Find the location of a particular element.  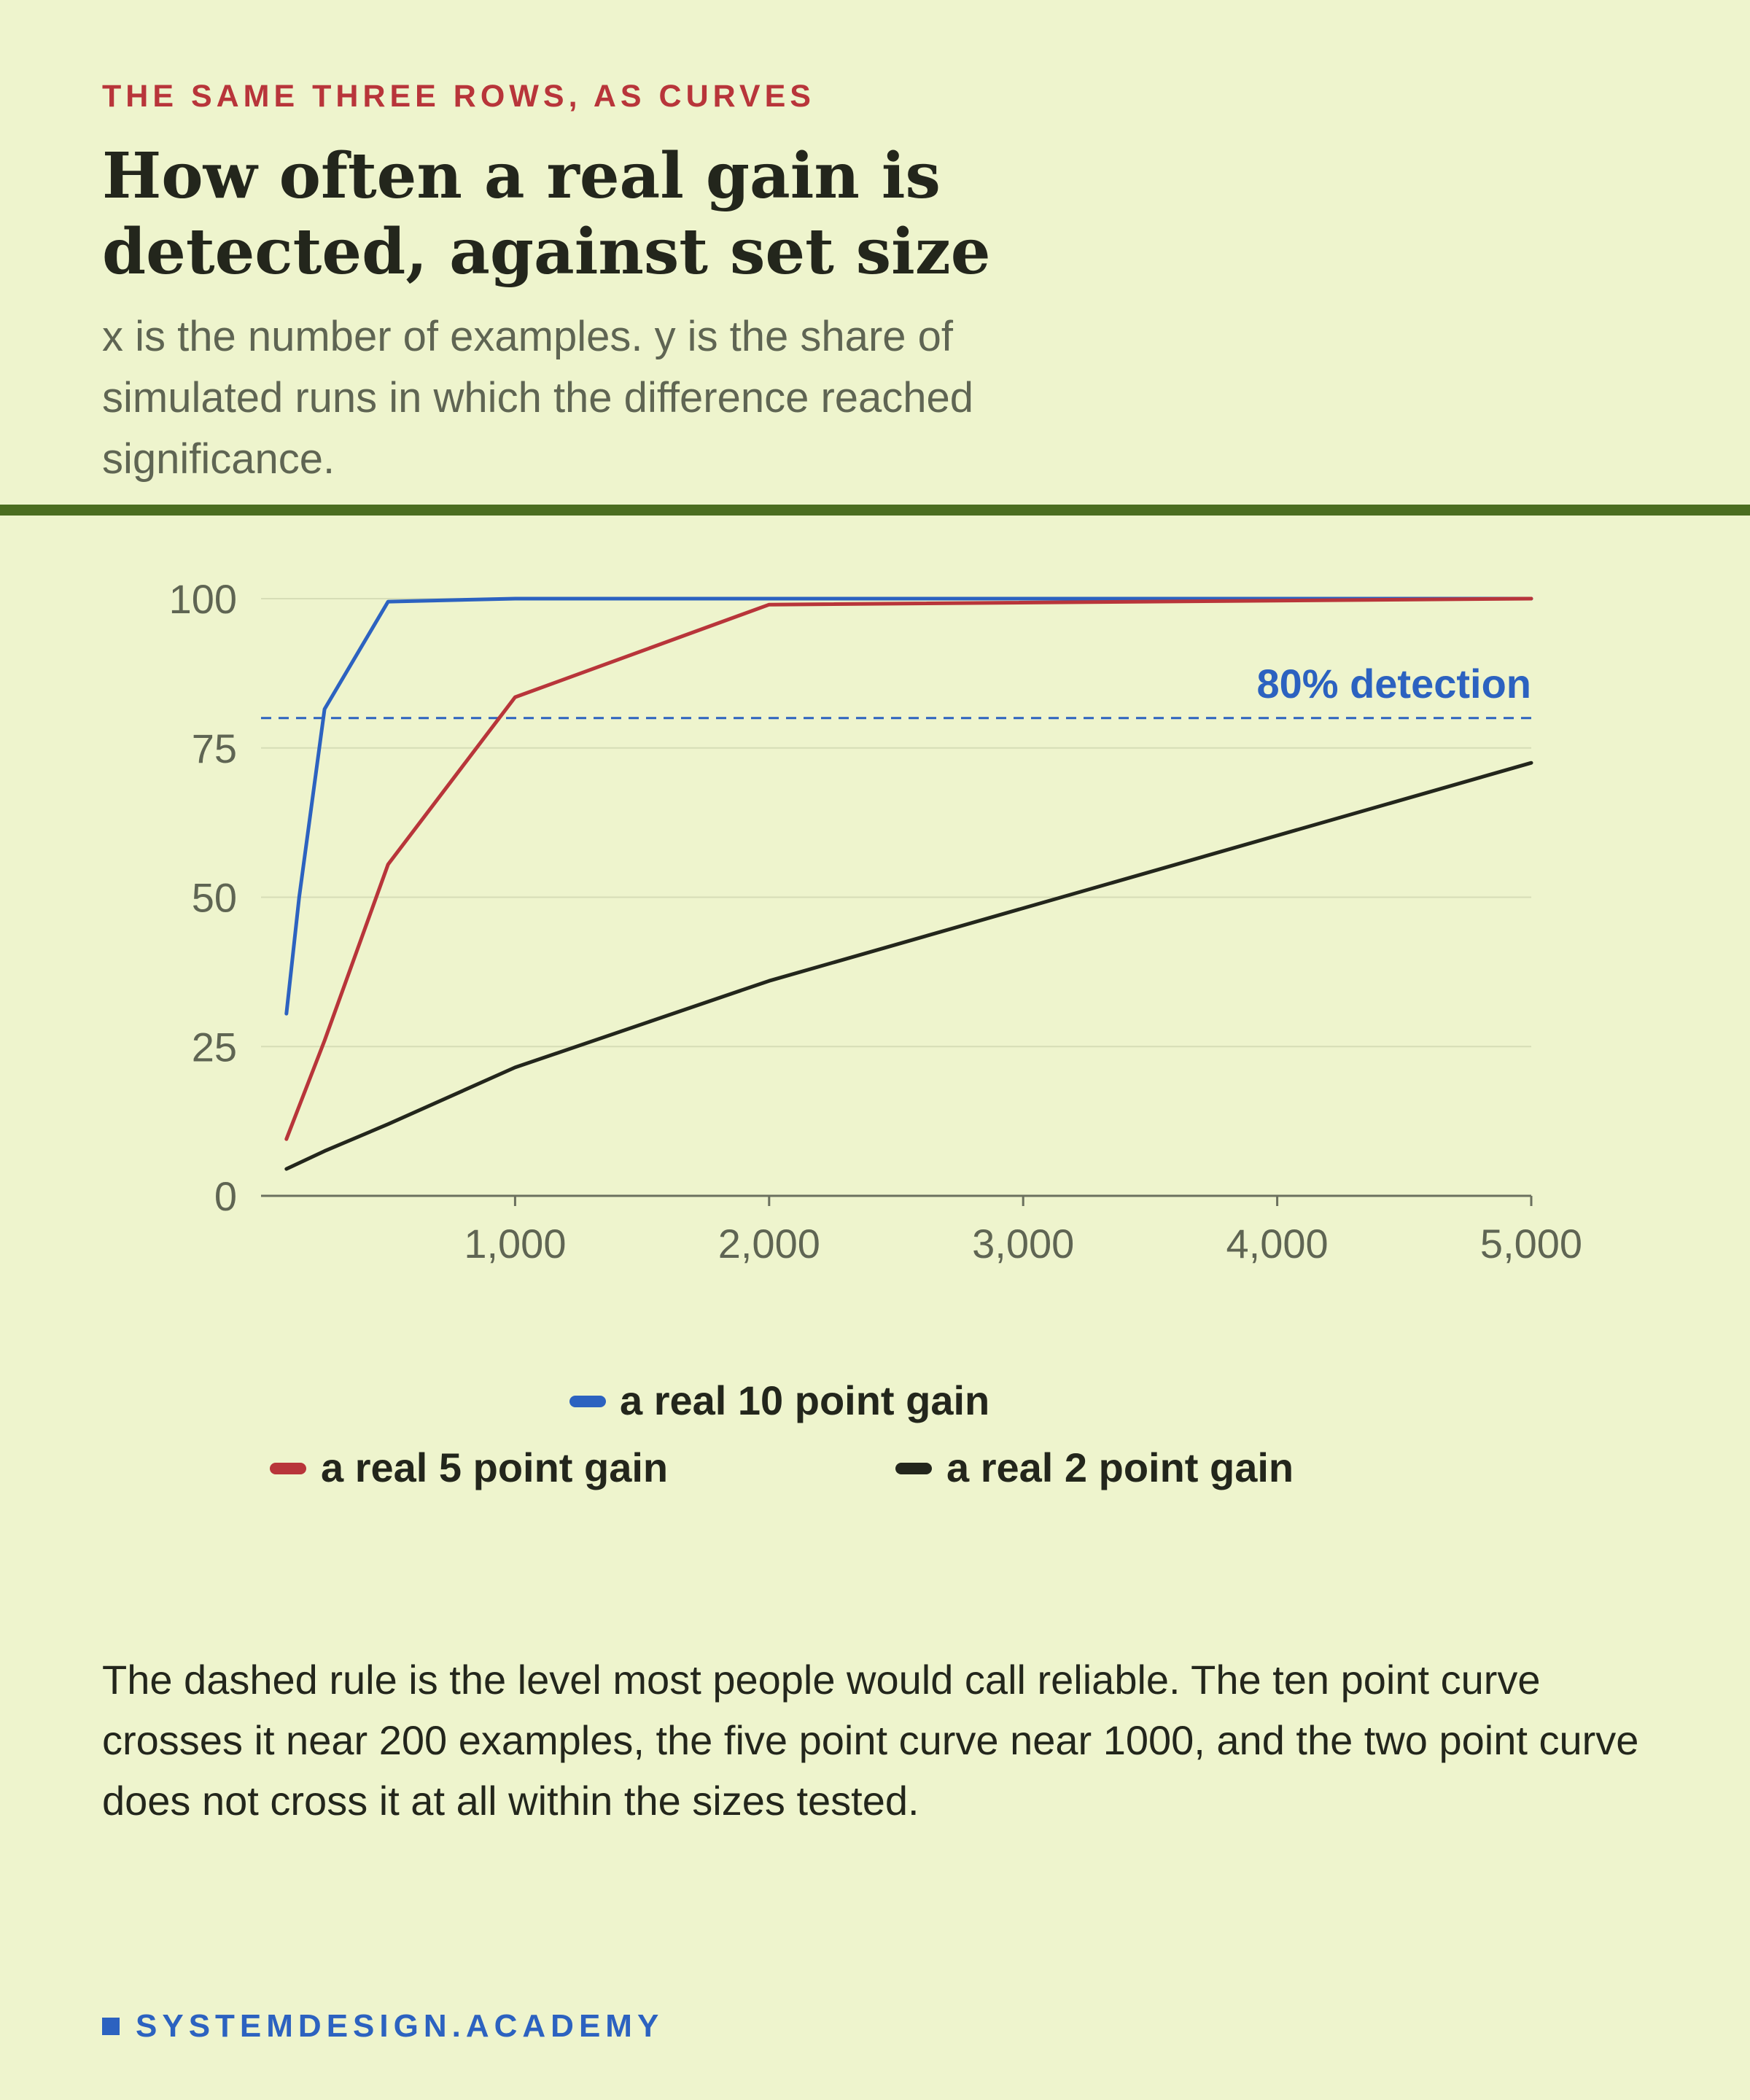

footer-brand: SYSTEMDESIGN.ACADEMY is located at coordinates (383, 2026).